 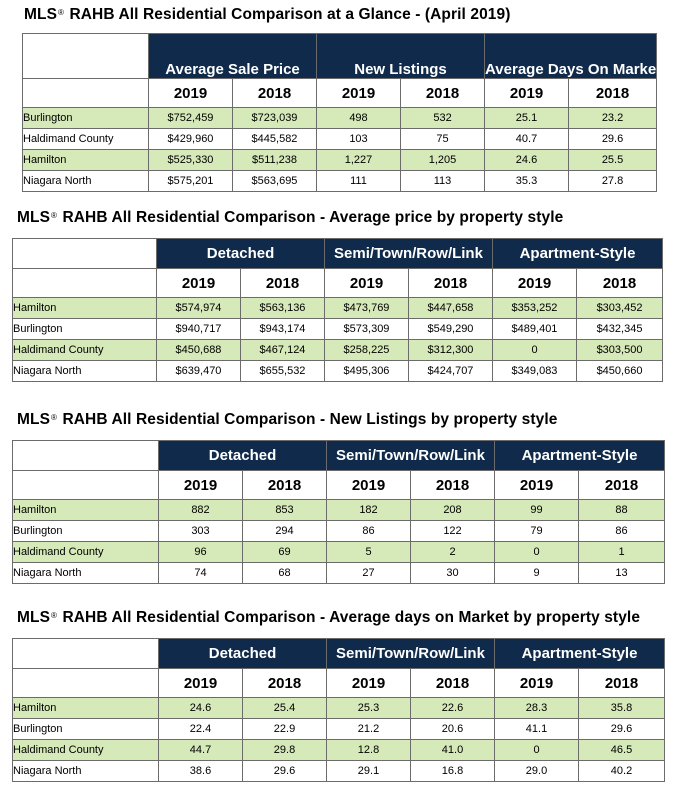 I want to click on table-row: Hamilton 24.6 25.4 25.3 22.6 28.3 35.8, so click(x=339, y=708).